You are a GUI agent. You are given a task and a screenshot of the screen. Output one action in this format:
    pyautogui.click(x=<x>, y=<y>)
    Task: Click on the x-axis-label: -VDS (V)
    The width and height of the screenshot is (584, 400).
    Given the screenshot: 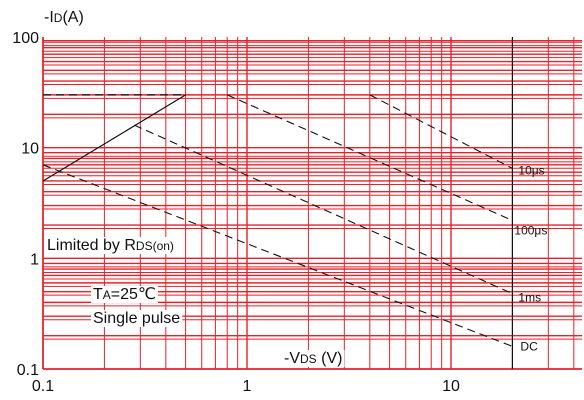 What is the action you would take?
    pyautogui.click(x=313, y=358)
    